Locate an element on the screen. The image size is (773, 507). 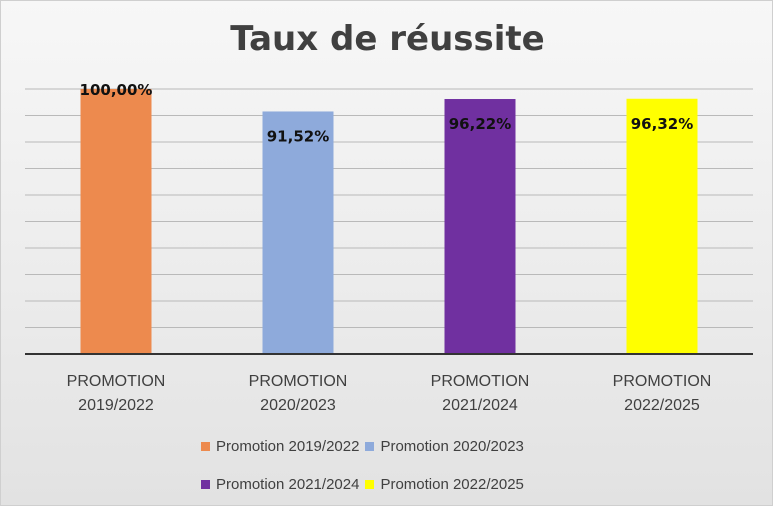
data-label: 96,32% is located at coordinates (662, 124).